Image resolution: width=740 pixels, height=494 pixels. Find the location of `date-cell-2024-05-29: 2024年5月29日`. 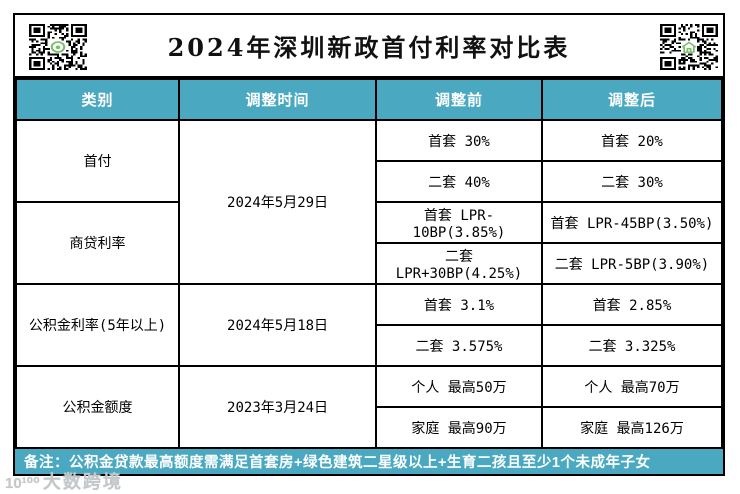

date-cell-2024-05-29: 2024年5月29日 is located at coordinates (278, 202).